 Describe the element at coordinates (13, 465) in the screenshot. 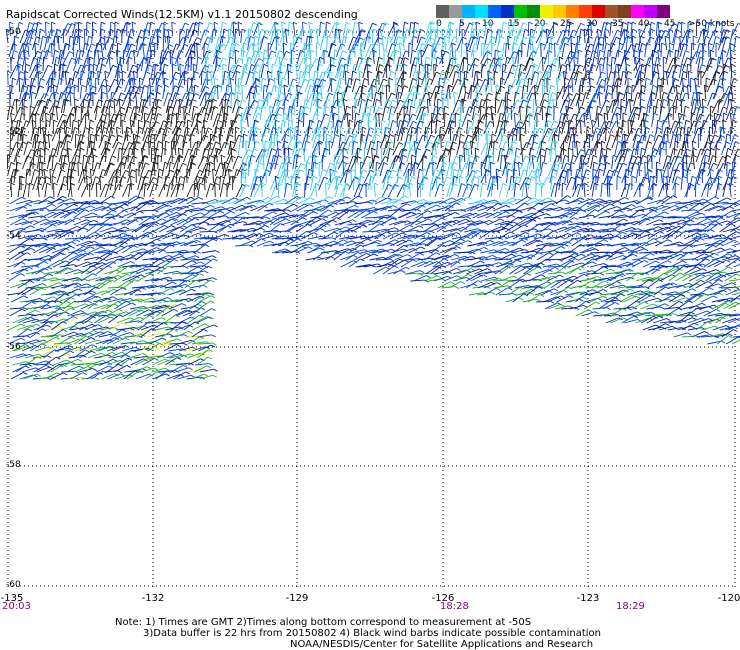

I see `lat-label: -58` at that location.